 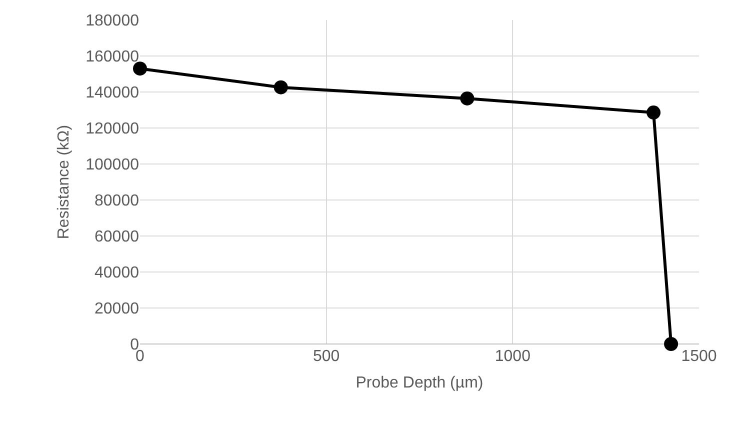 I want to click on y-tick-label: 20000, so click(x=117, y=309).